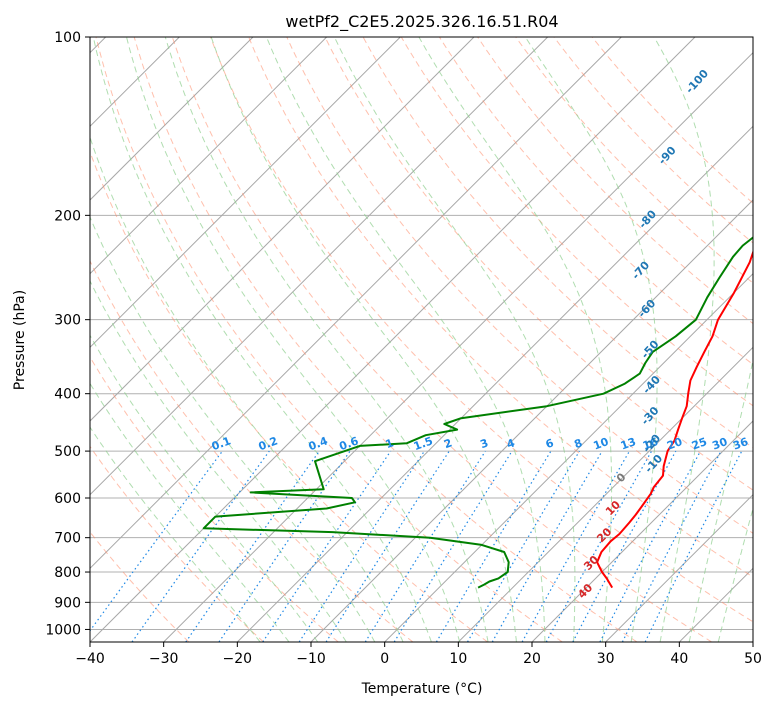 The width and height of the screenshot is (775, 708). I want to click on x-tick-label: 20, so click(532, 659).